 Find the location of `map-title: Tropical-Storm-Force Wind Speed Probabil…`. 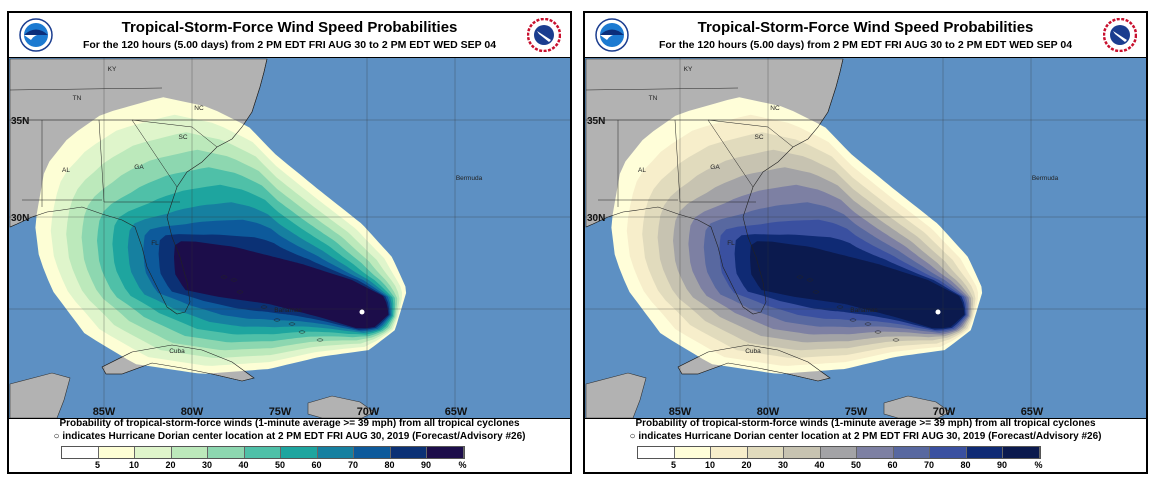

map-title: Tropical-Storm-Force Wind Speed Probabil… is located at coordinates (865, 27).